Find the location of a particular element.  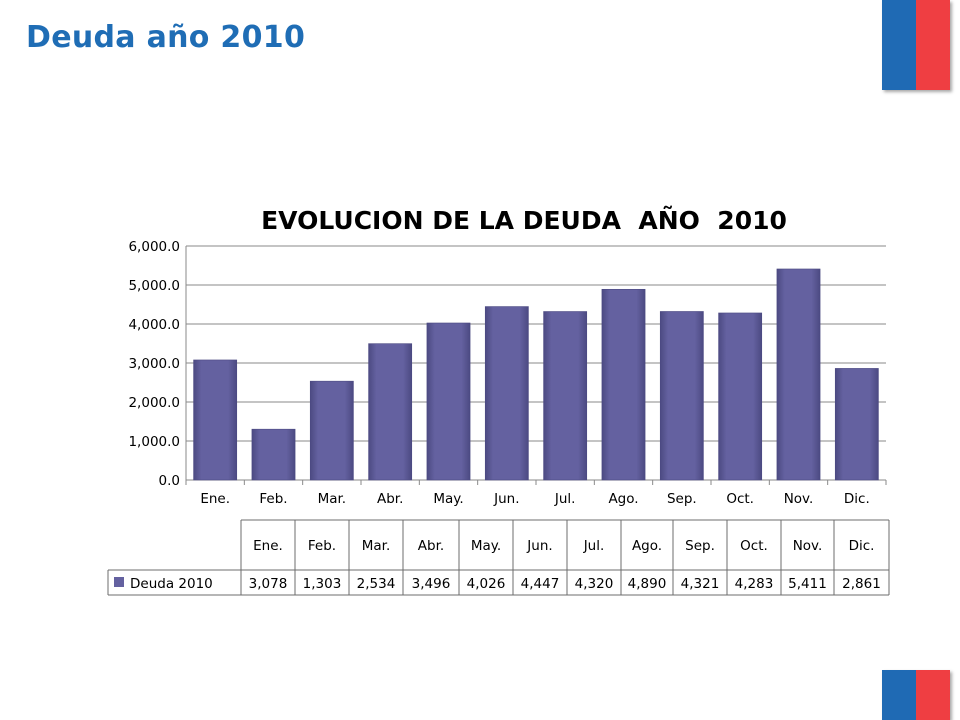

legend-key is located at coordinates (119, 582).